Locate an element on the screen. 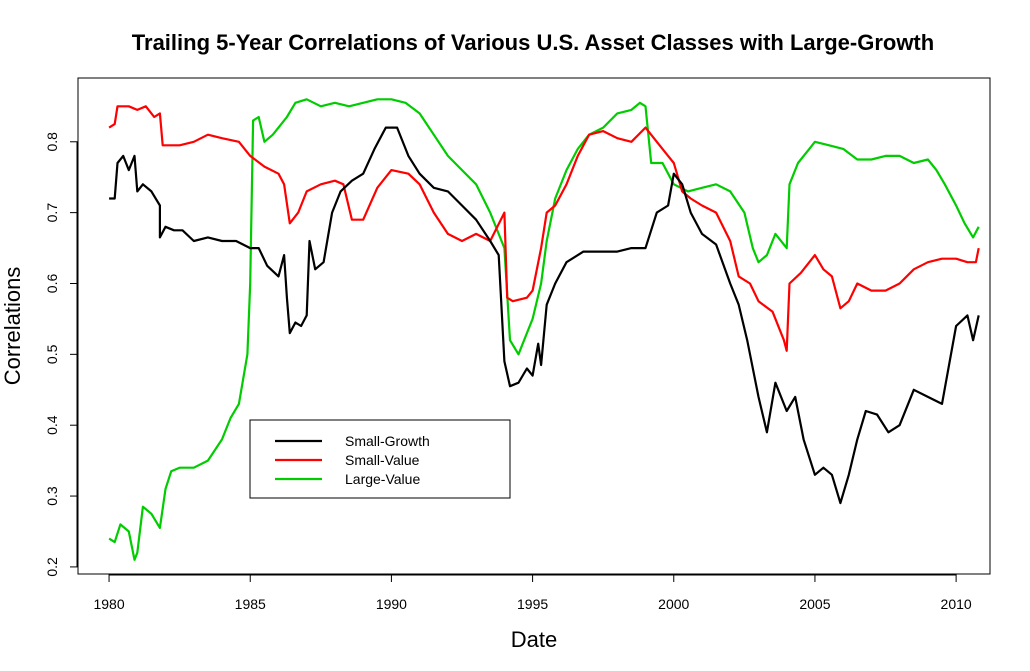 The height and width of the screenshot is (671, 1030). x-tick-label: 2000 is located at coordinates (673, 604).